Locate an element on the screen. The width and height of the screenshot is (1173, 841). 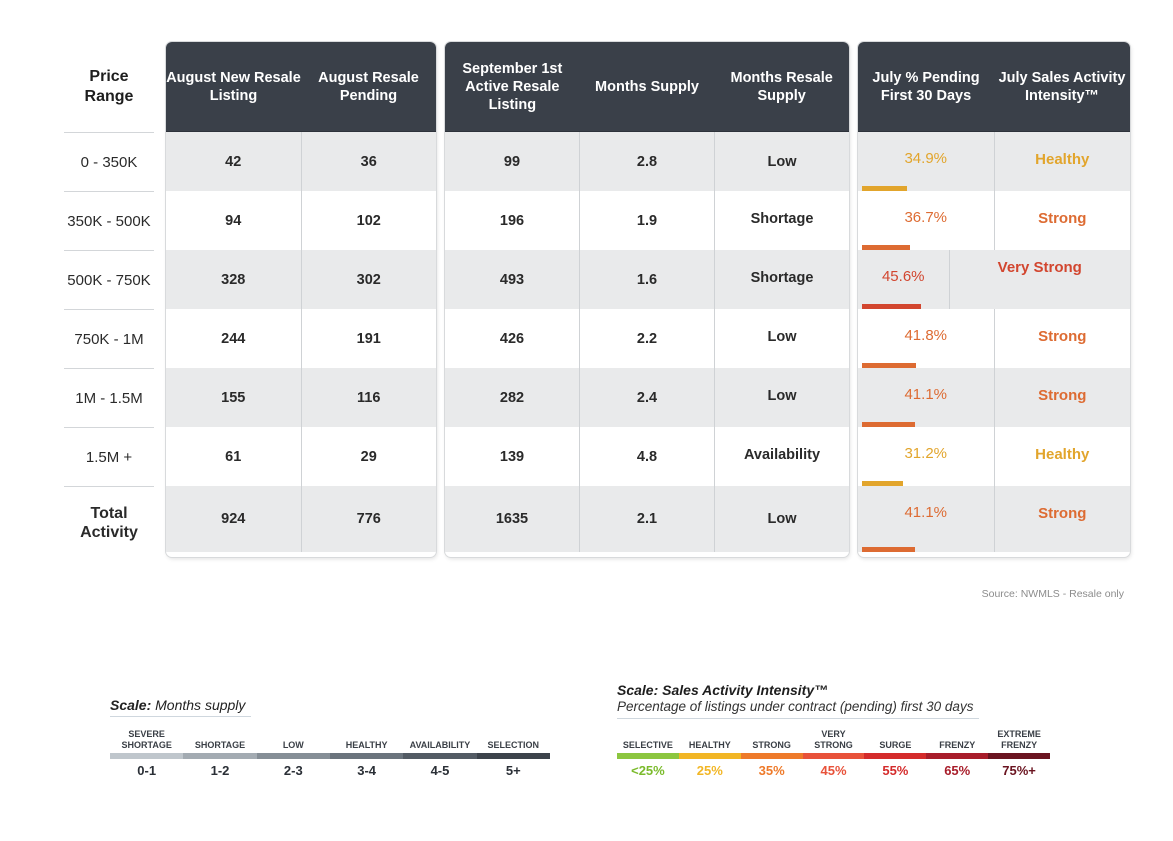
header-august-new-listing: August New Resale Listing is located at coordinates (233, 86).